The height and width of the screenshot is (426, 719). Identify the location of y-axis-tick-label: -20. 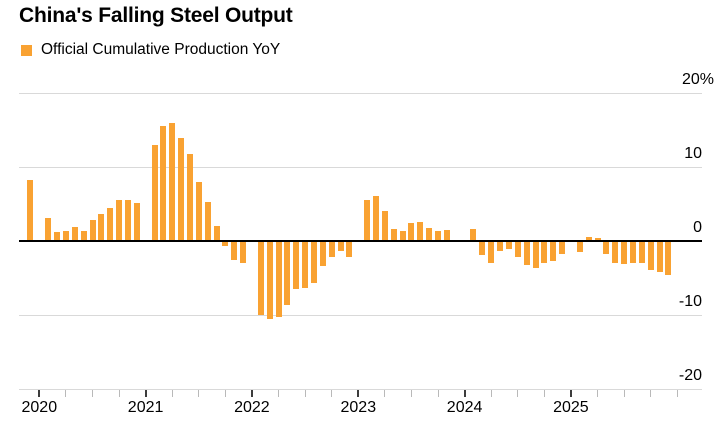
(690, 375).